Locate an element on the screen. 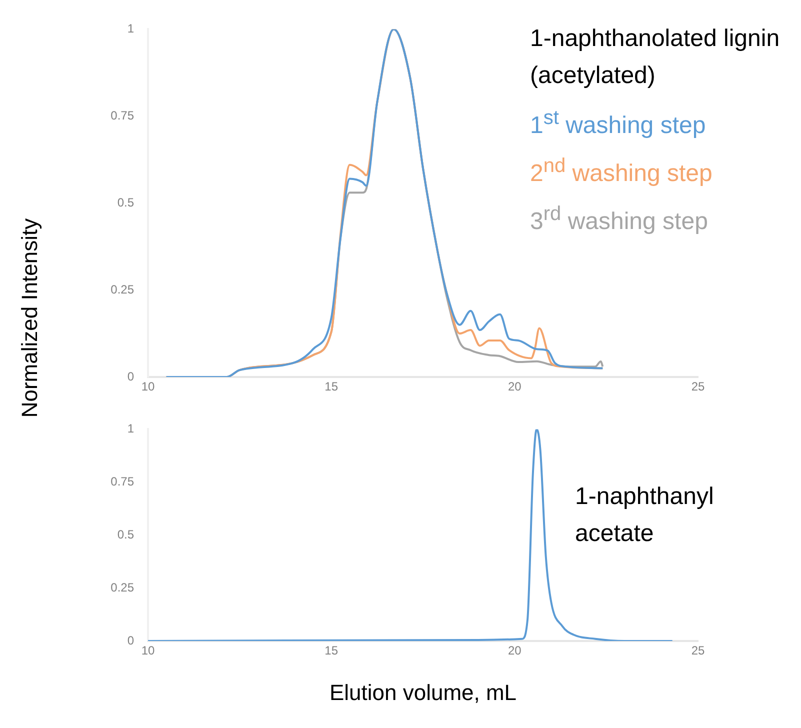 Image resolution: width=801 pixels, height=728 pixels. text: 1$^{st}$ washing step is located at coordinates (618, 123).